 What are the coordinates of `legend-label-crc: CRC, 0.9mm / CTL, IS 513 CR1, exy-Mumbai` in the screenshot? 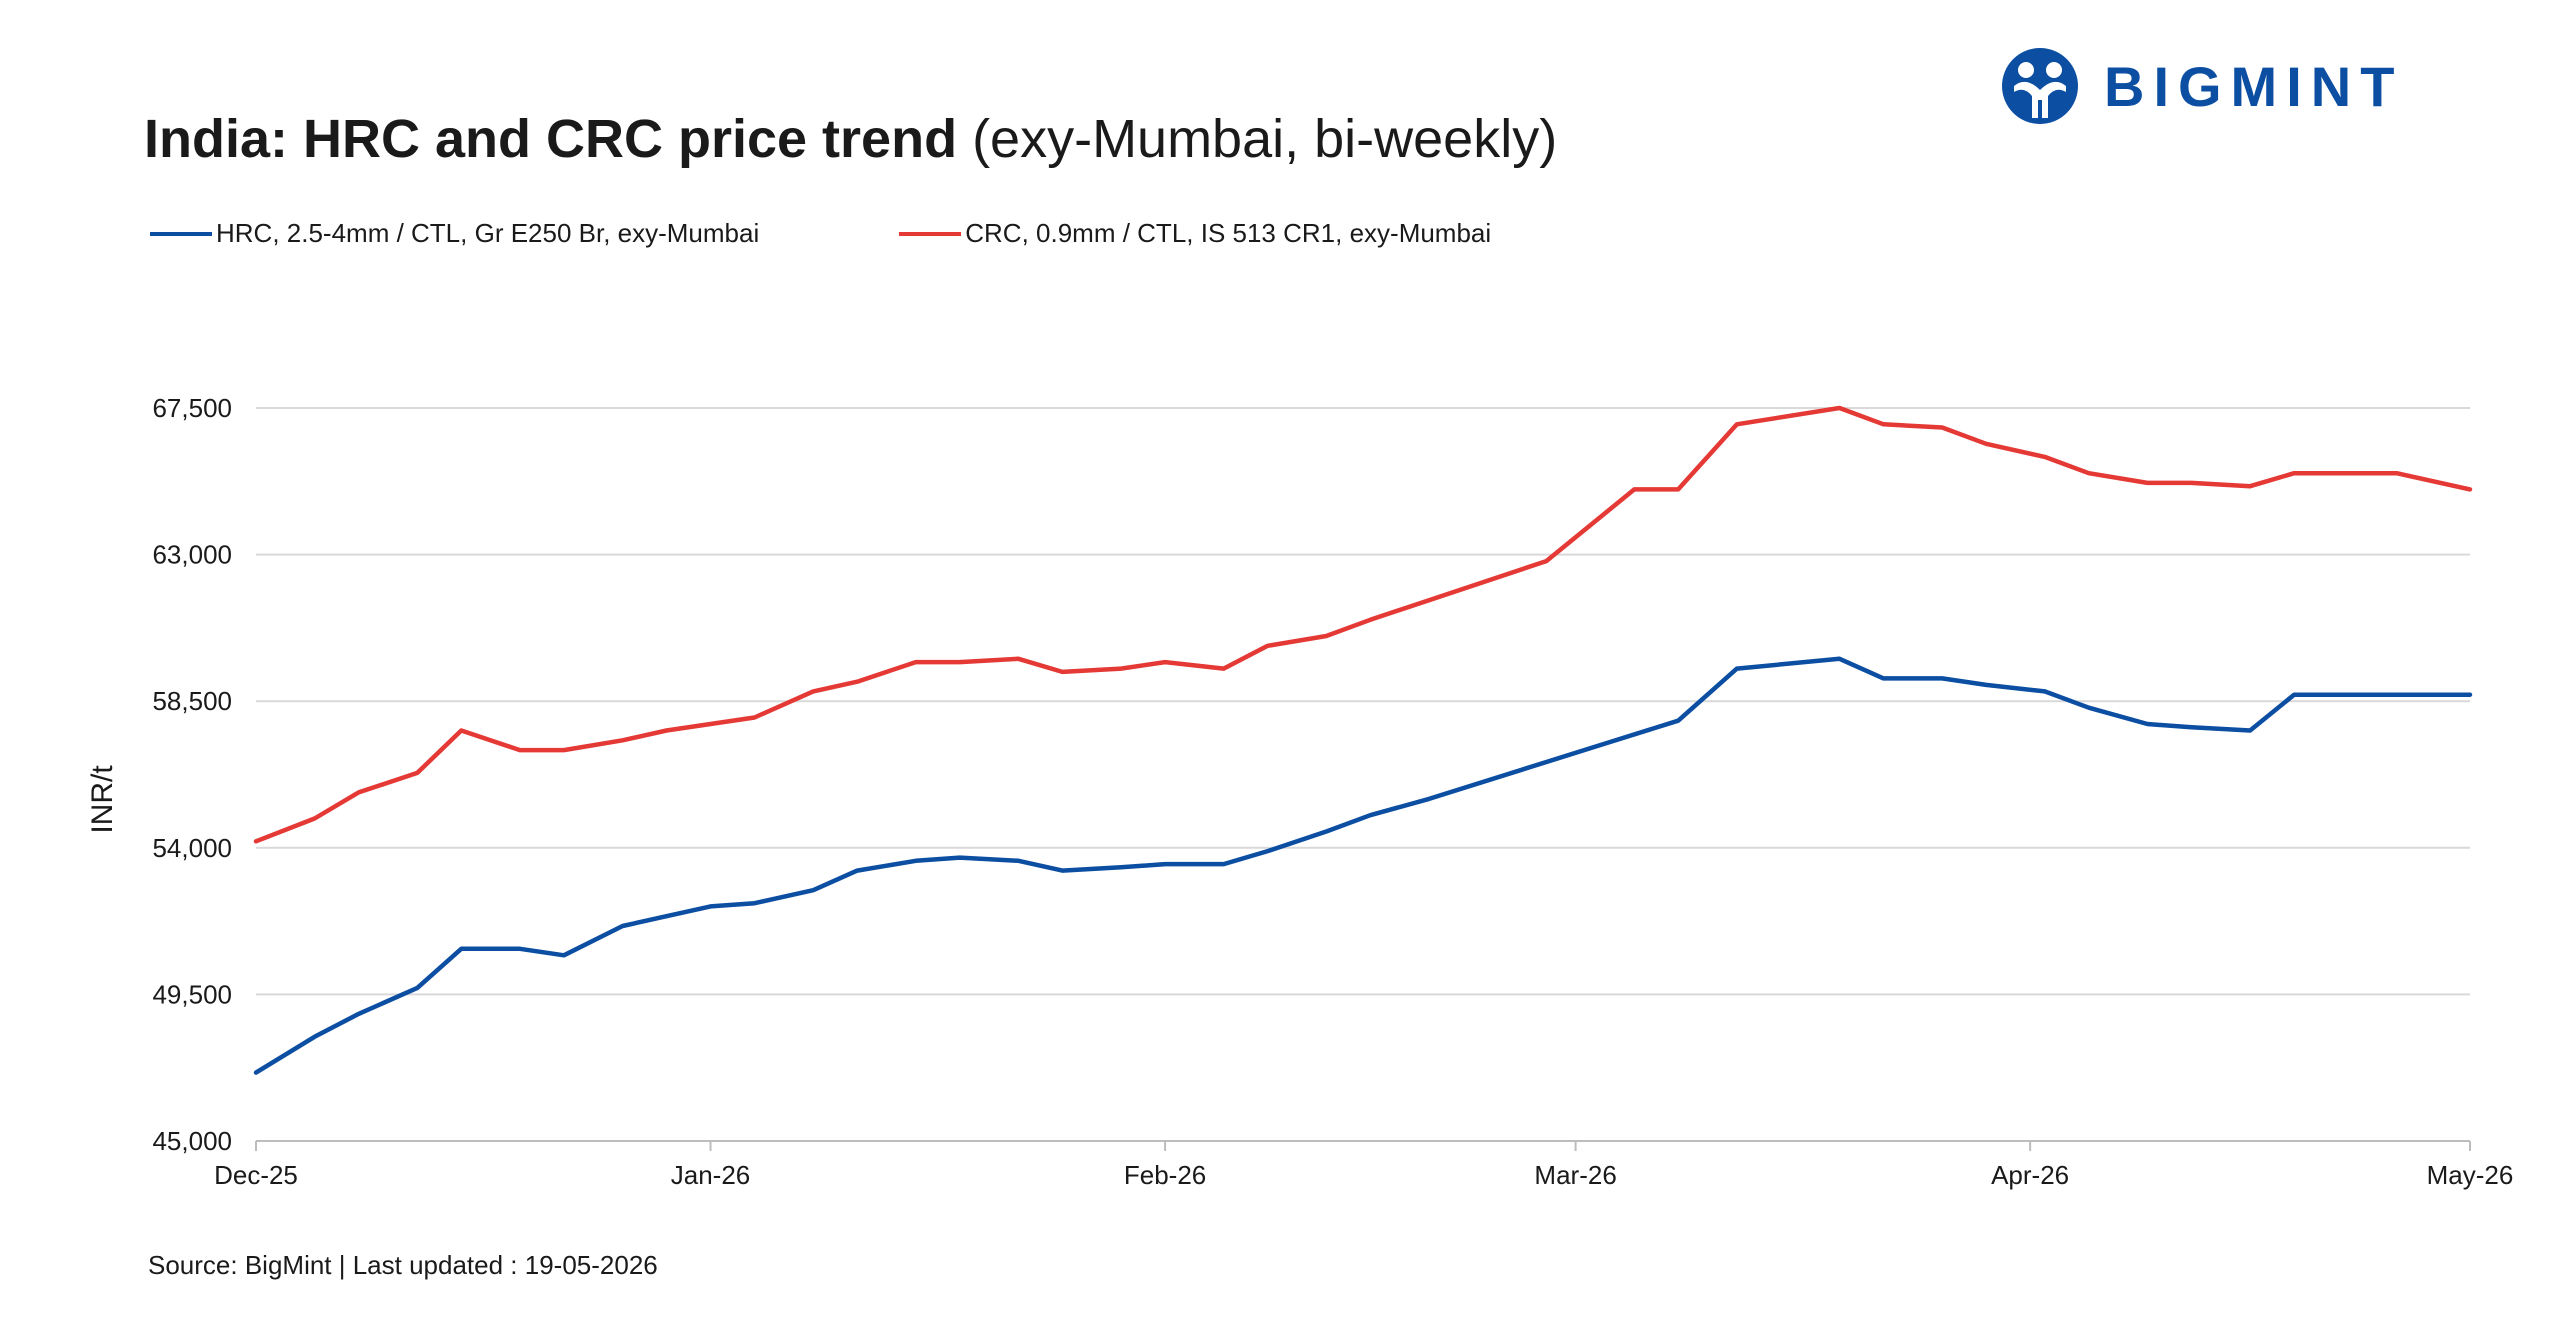 It's located at (1228, 233).